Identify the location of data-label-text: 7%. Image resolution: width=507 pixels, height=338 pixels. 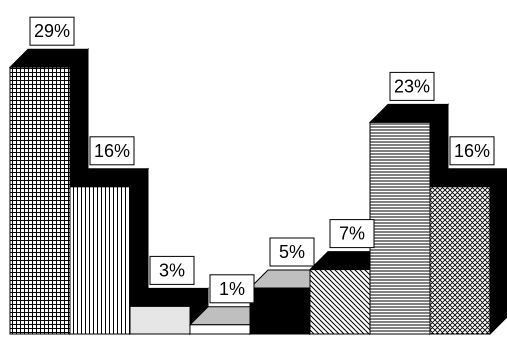
(352, 234).